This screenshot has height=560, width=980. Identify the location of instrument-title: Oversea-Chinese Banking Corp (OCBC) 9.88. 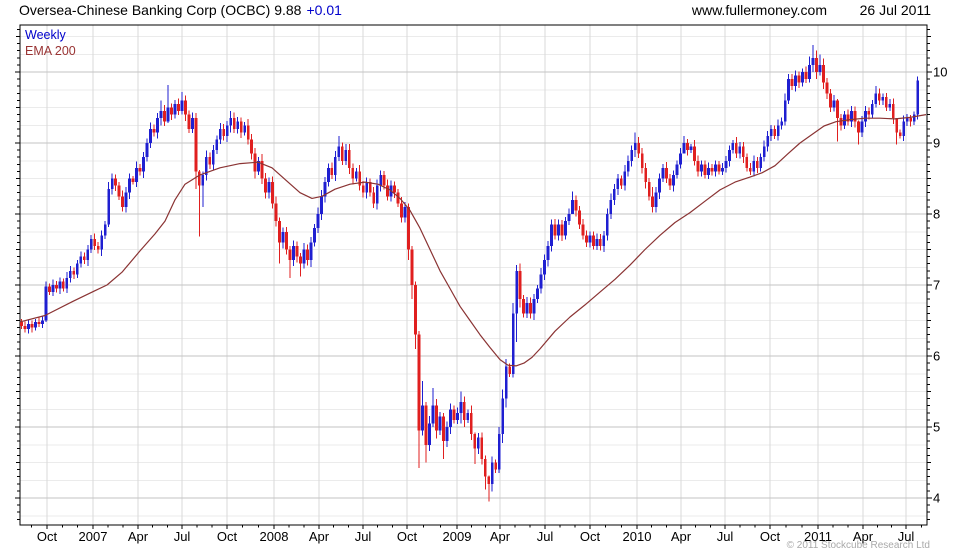
(160, 10).